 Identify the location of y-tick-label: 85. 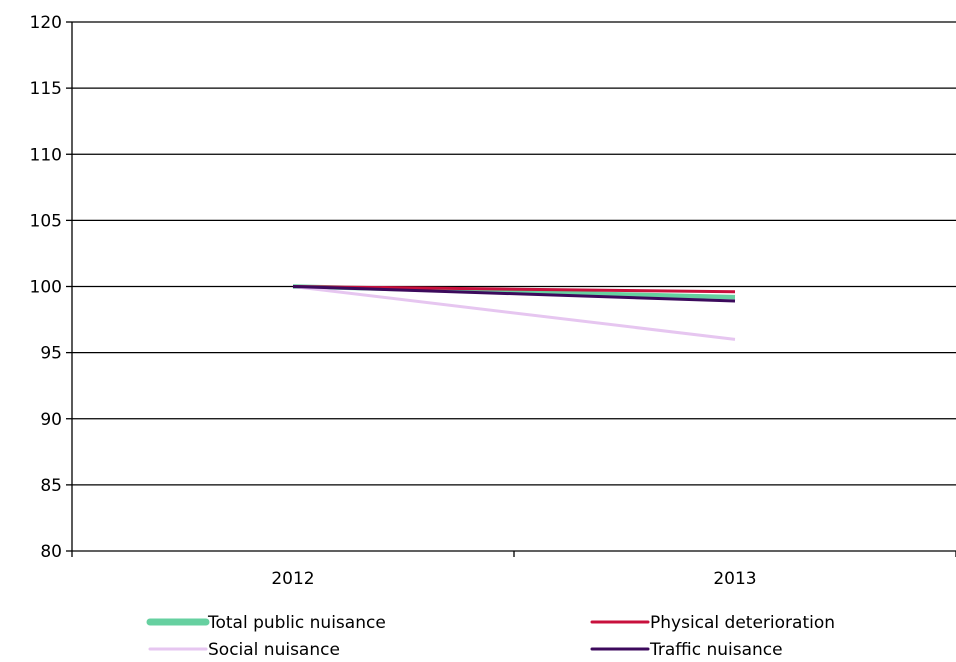
(51, 486).